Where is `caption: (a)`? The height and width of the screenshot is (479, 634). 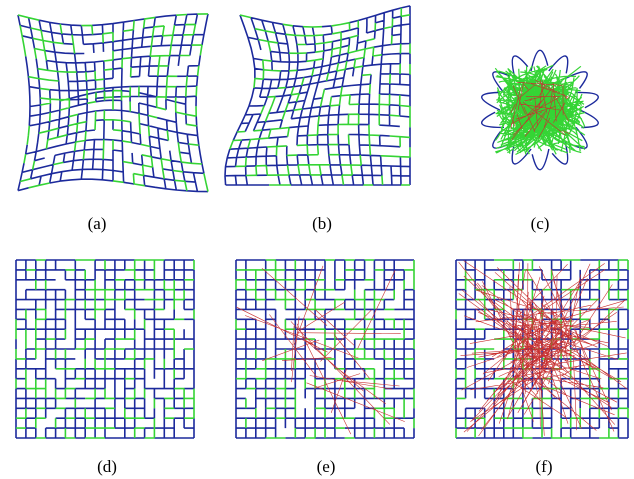
caption: (a) is located at coordinates (97, 223).